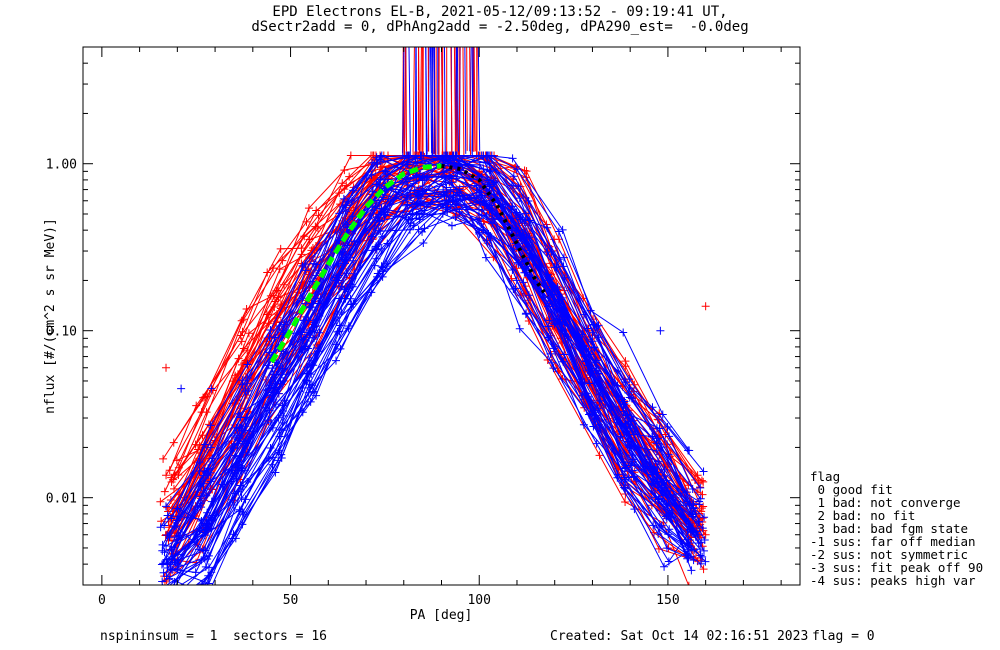  I want to click on legend-item: -1 sus: far off median, so click(893, 541).